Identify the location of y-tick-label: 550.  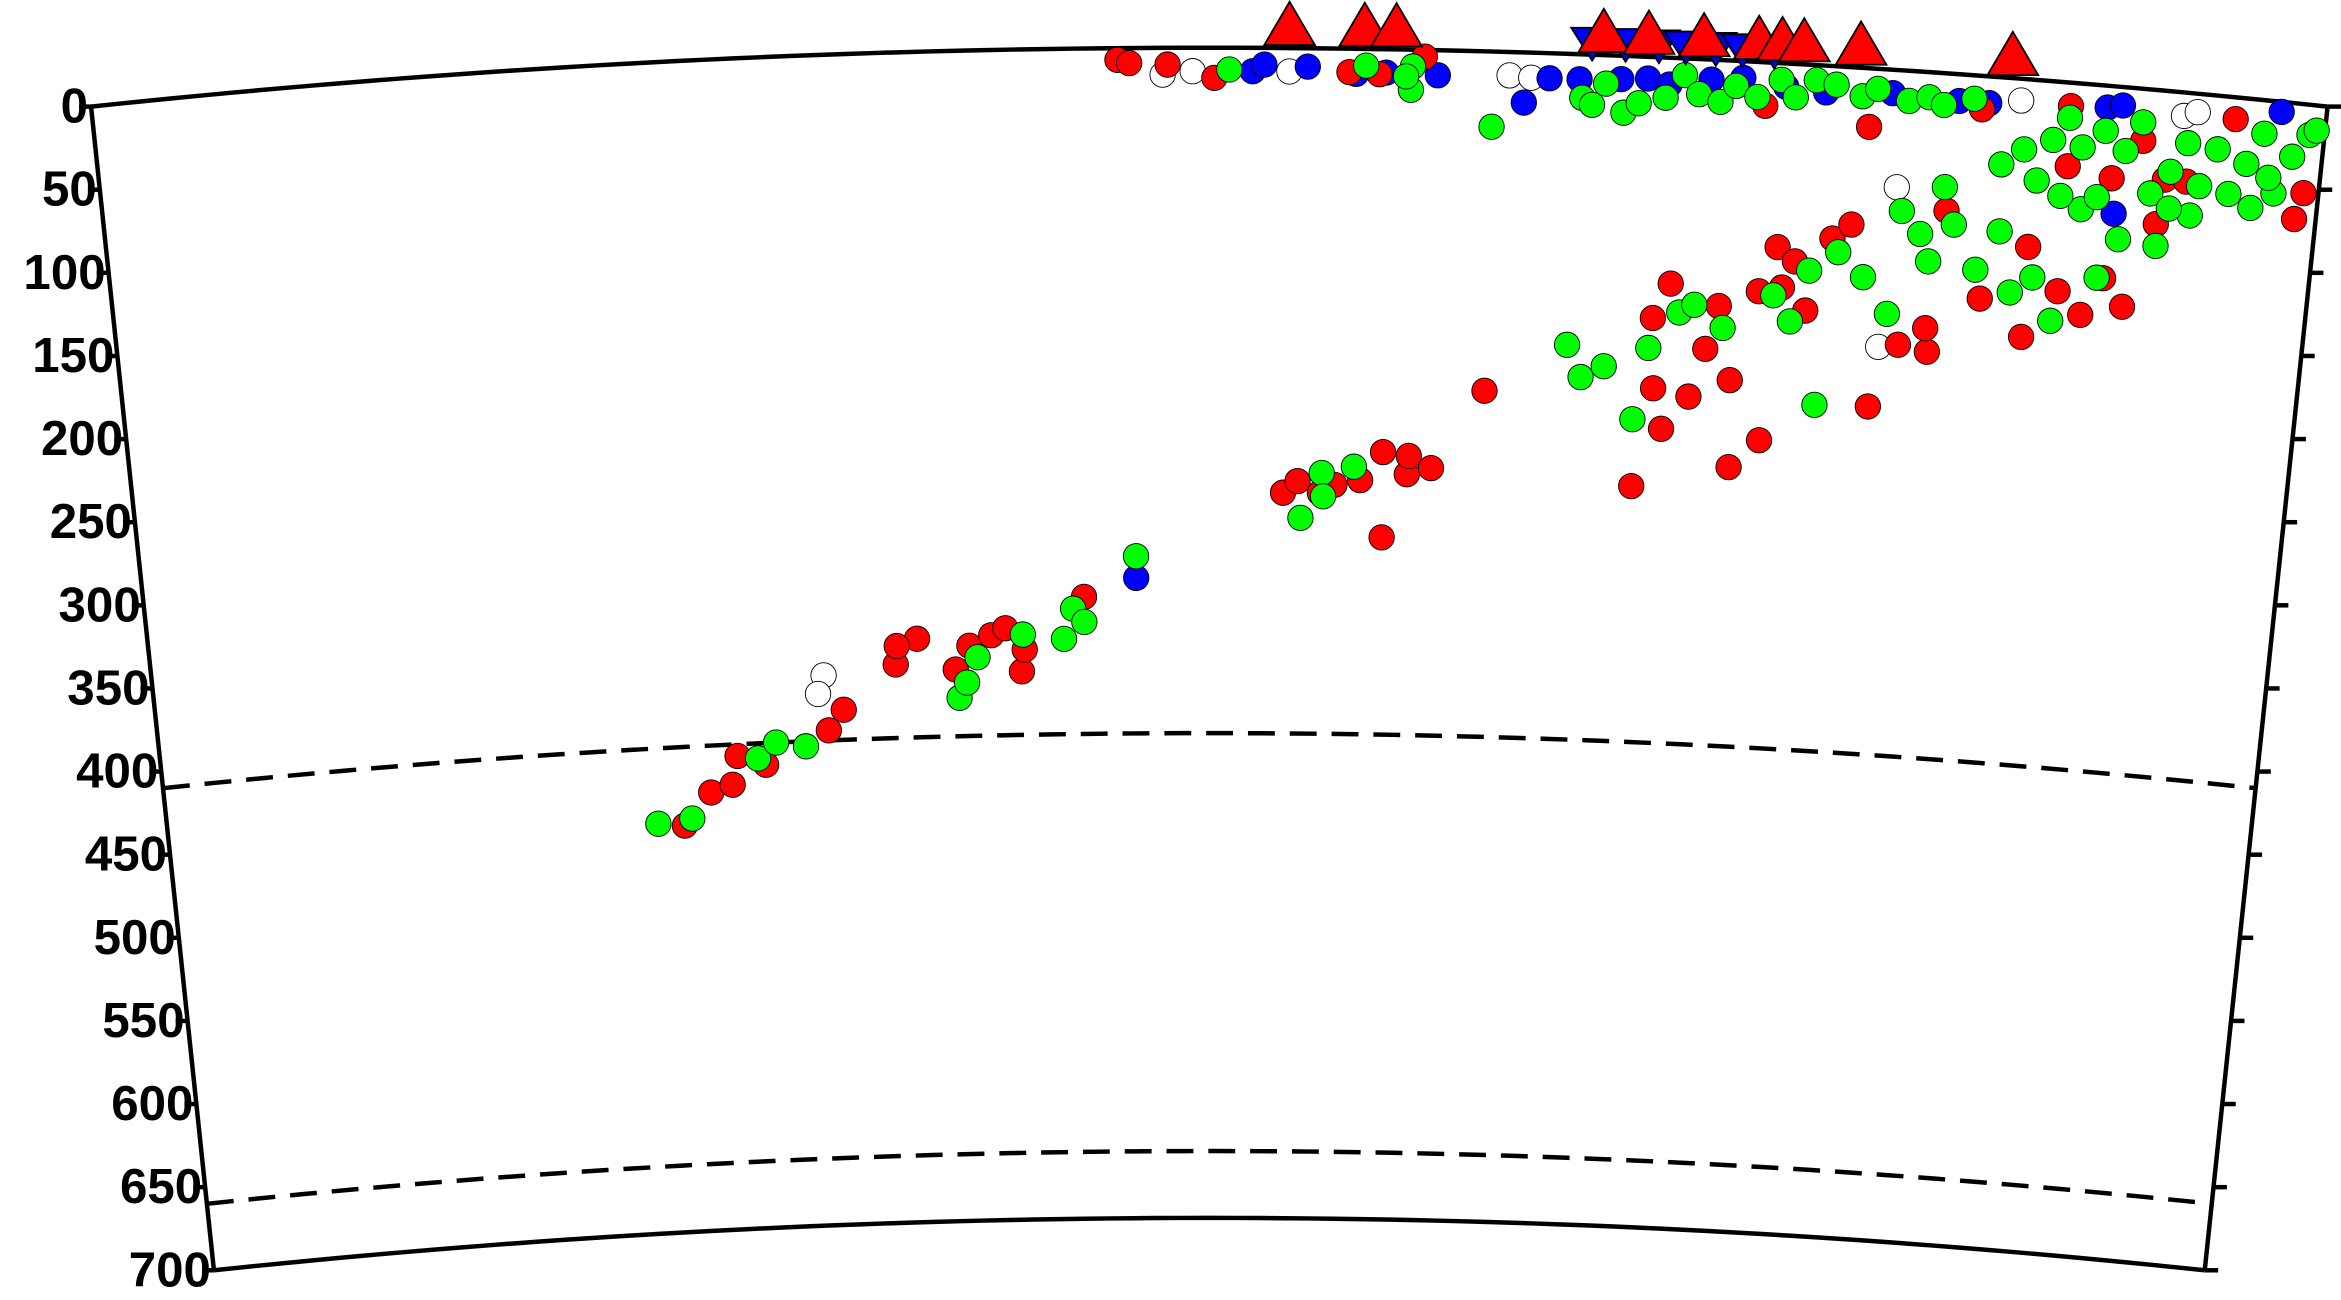
(143, 1020).